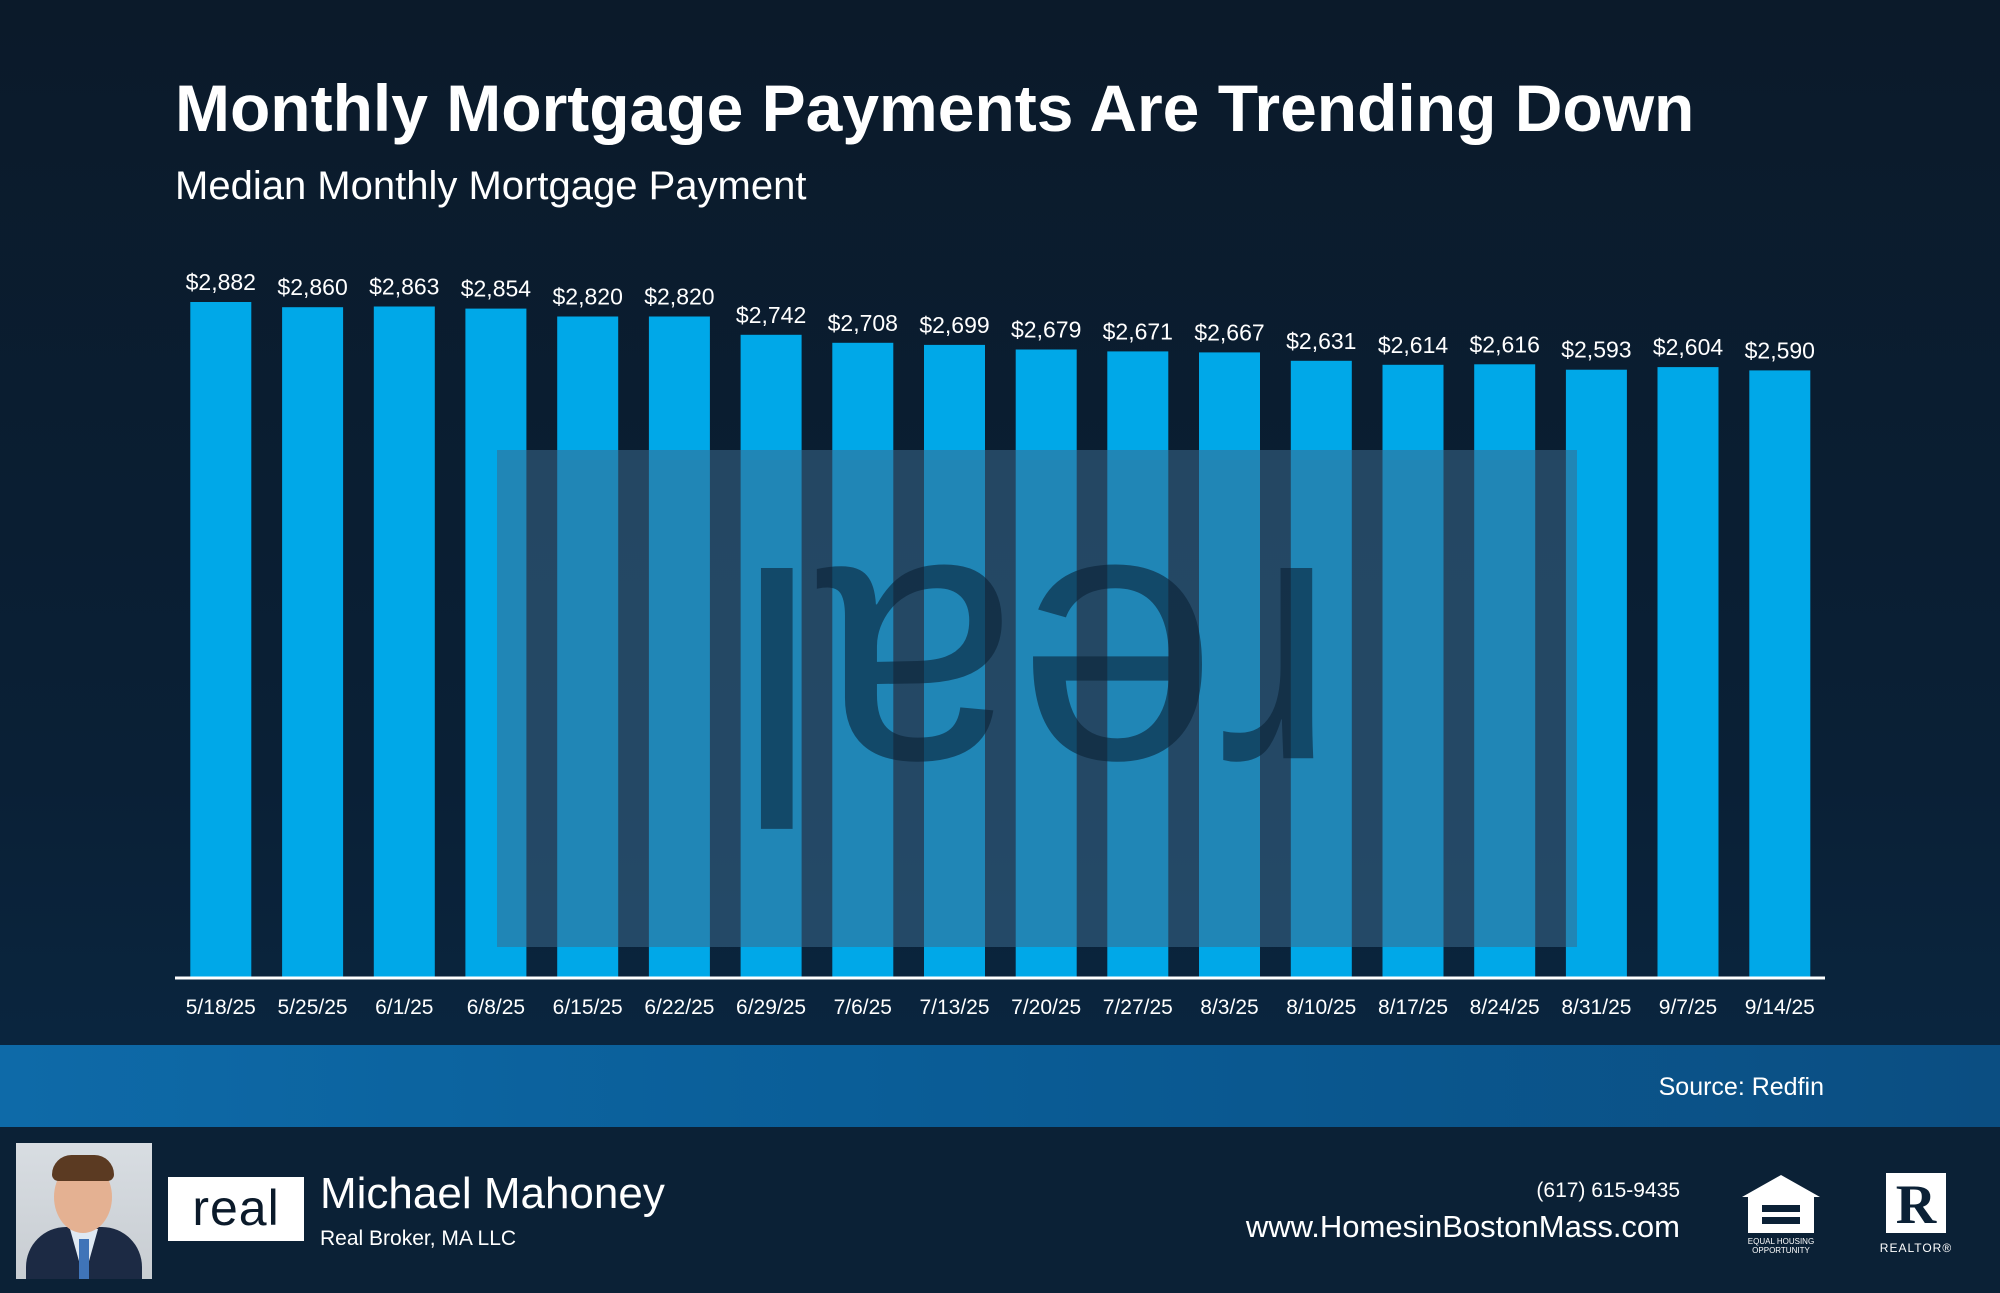 The width and height of the screenshot is (2000, 1293). What do you see at coordinates (1781, 1204) in the screenshot?
I see `equal-housing-house-icon` at bounding box center [1781, 1204].